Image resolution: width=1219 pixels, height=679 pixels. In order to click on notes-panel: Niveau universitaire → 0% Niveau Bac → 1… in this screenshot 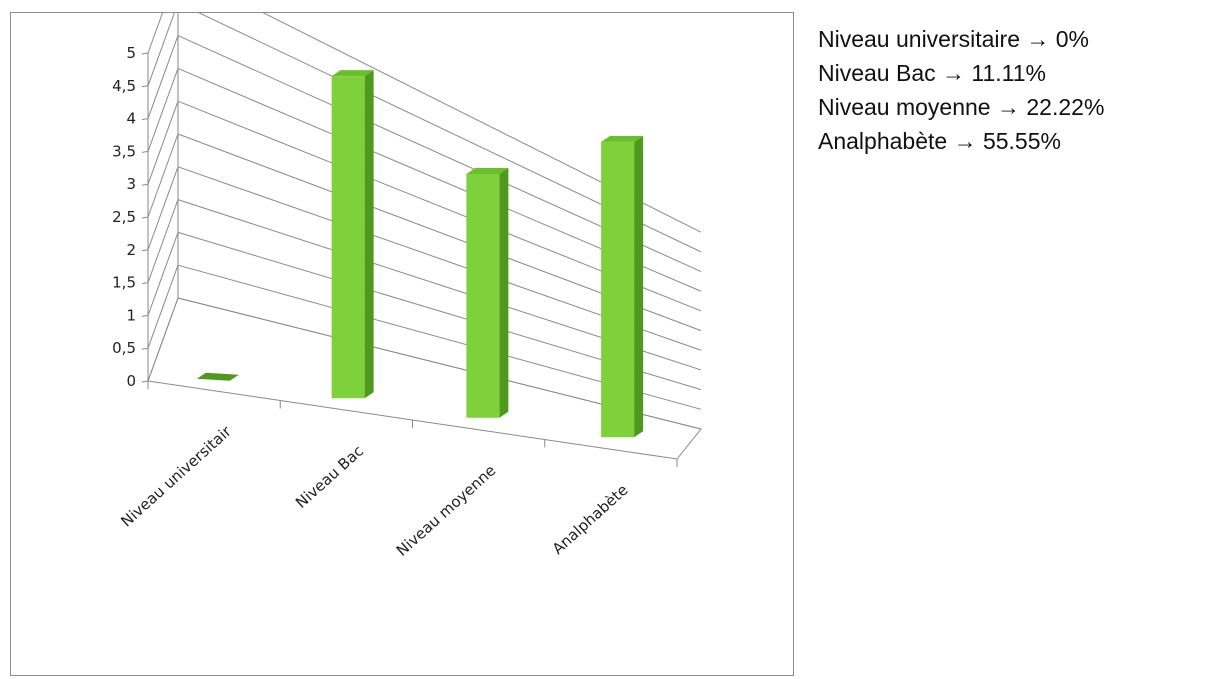, I will do `click(1015, 90)`.